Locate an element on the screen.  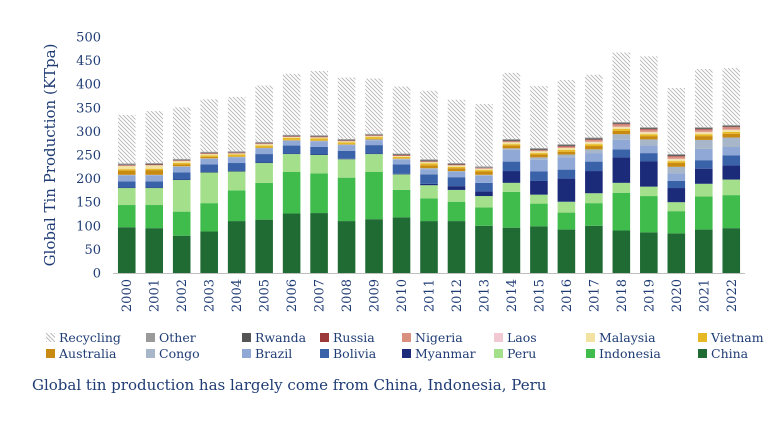
x-tick-label: 2018 is located at coordinates (622, 295).